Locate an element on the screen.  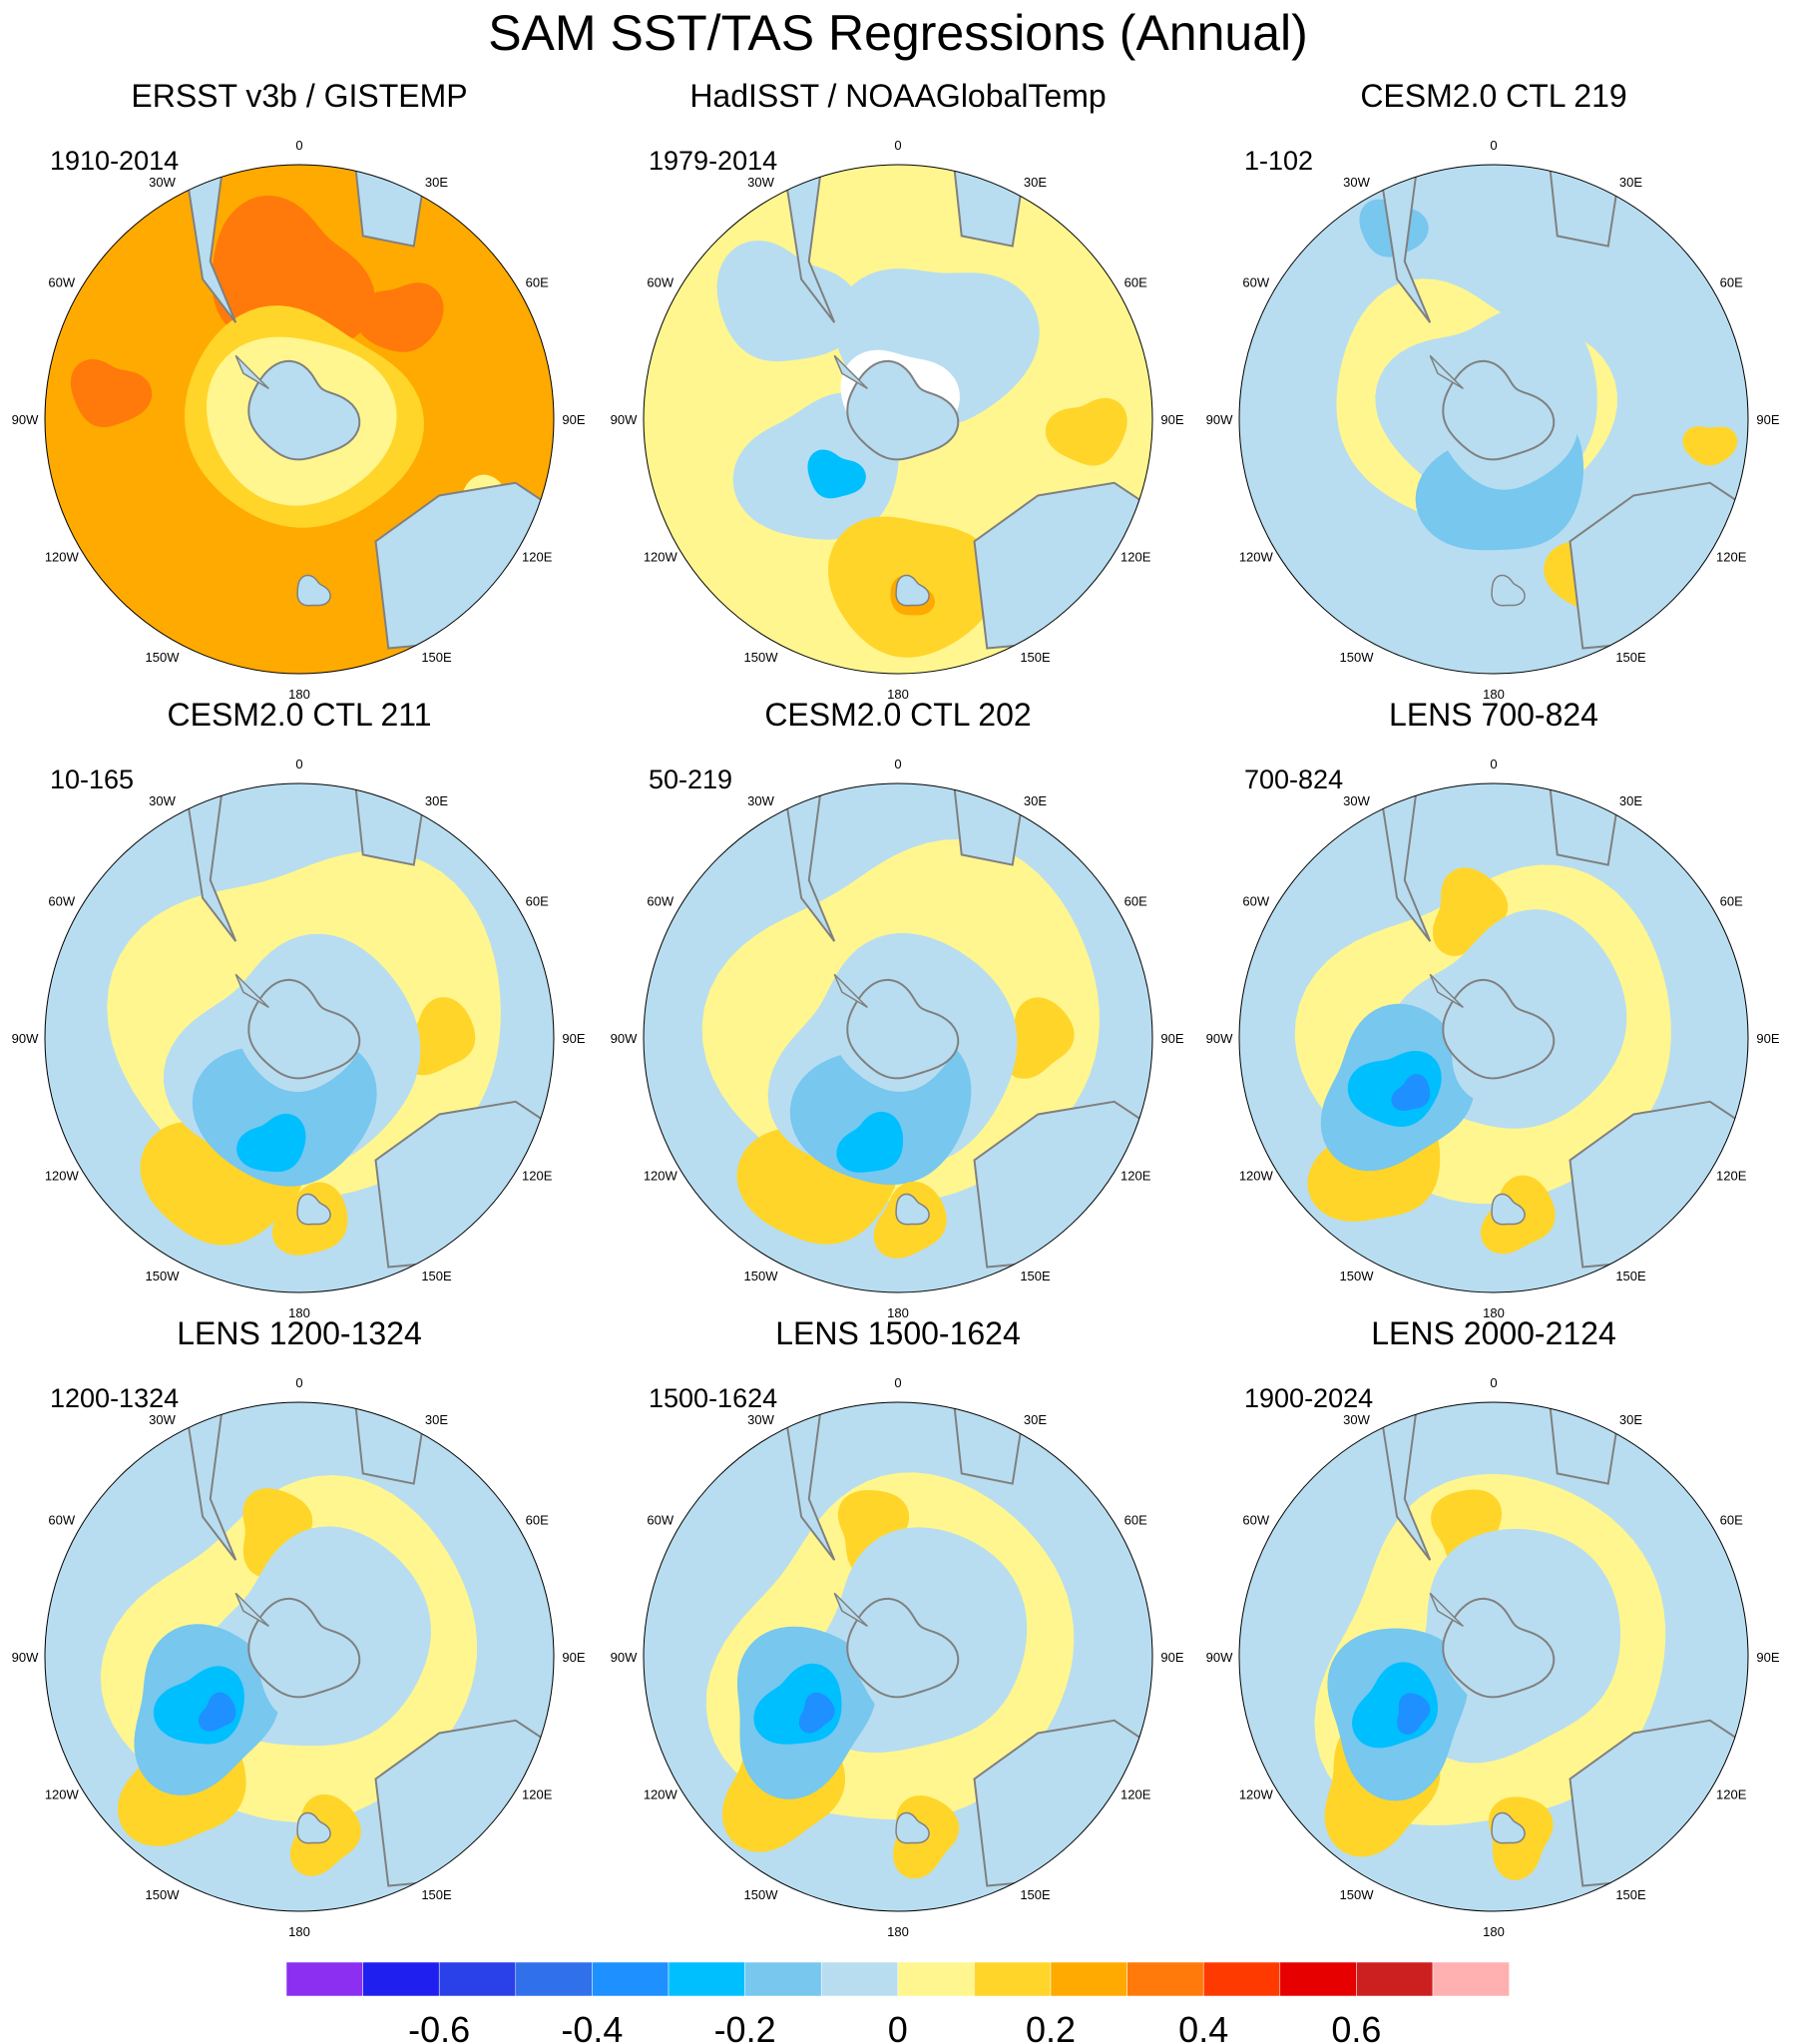
panel-title: LENS 700-824 is located at coordinates (1493, 715).